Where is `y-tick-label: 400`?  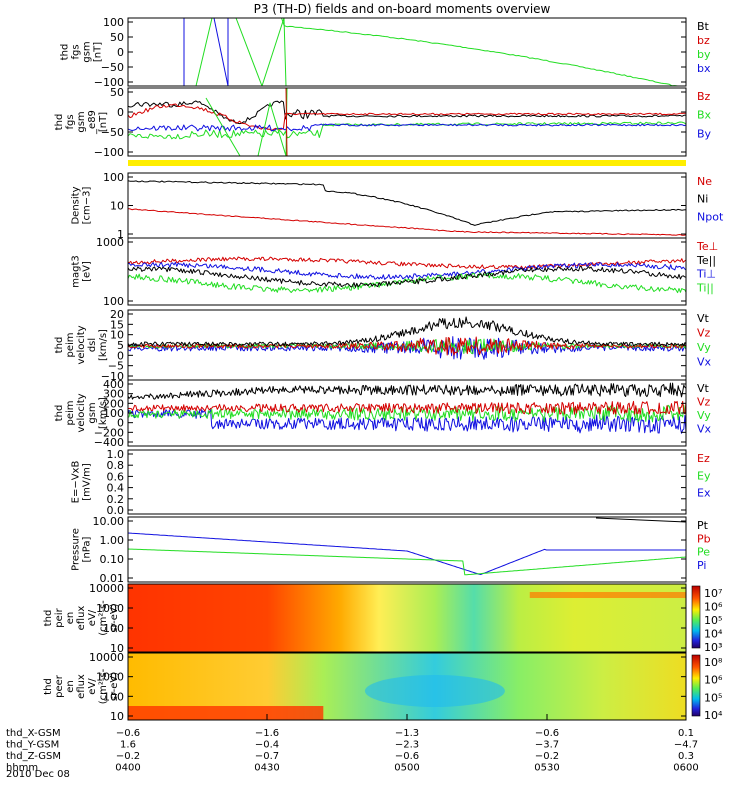
y-tick-label: 400 is located at coordinates (113, 384).